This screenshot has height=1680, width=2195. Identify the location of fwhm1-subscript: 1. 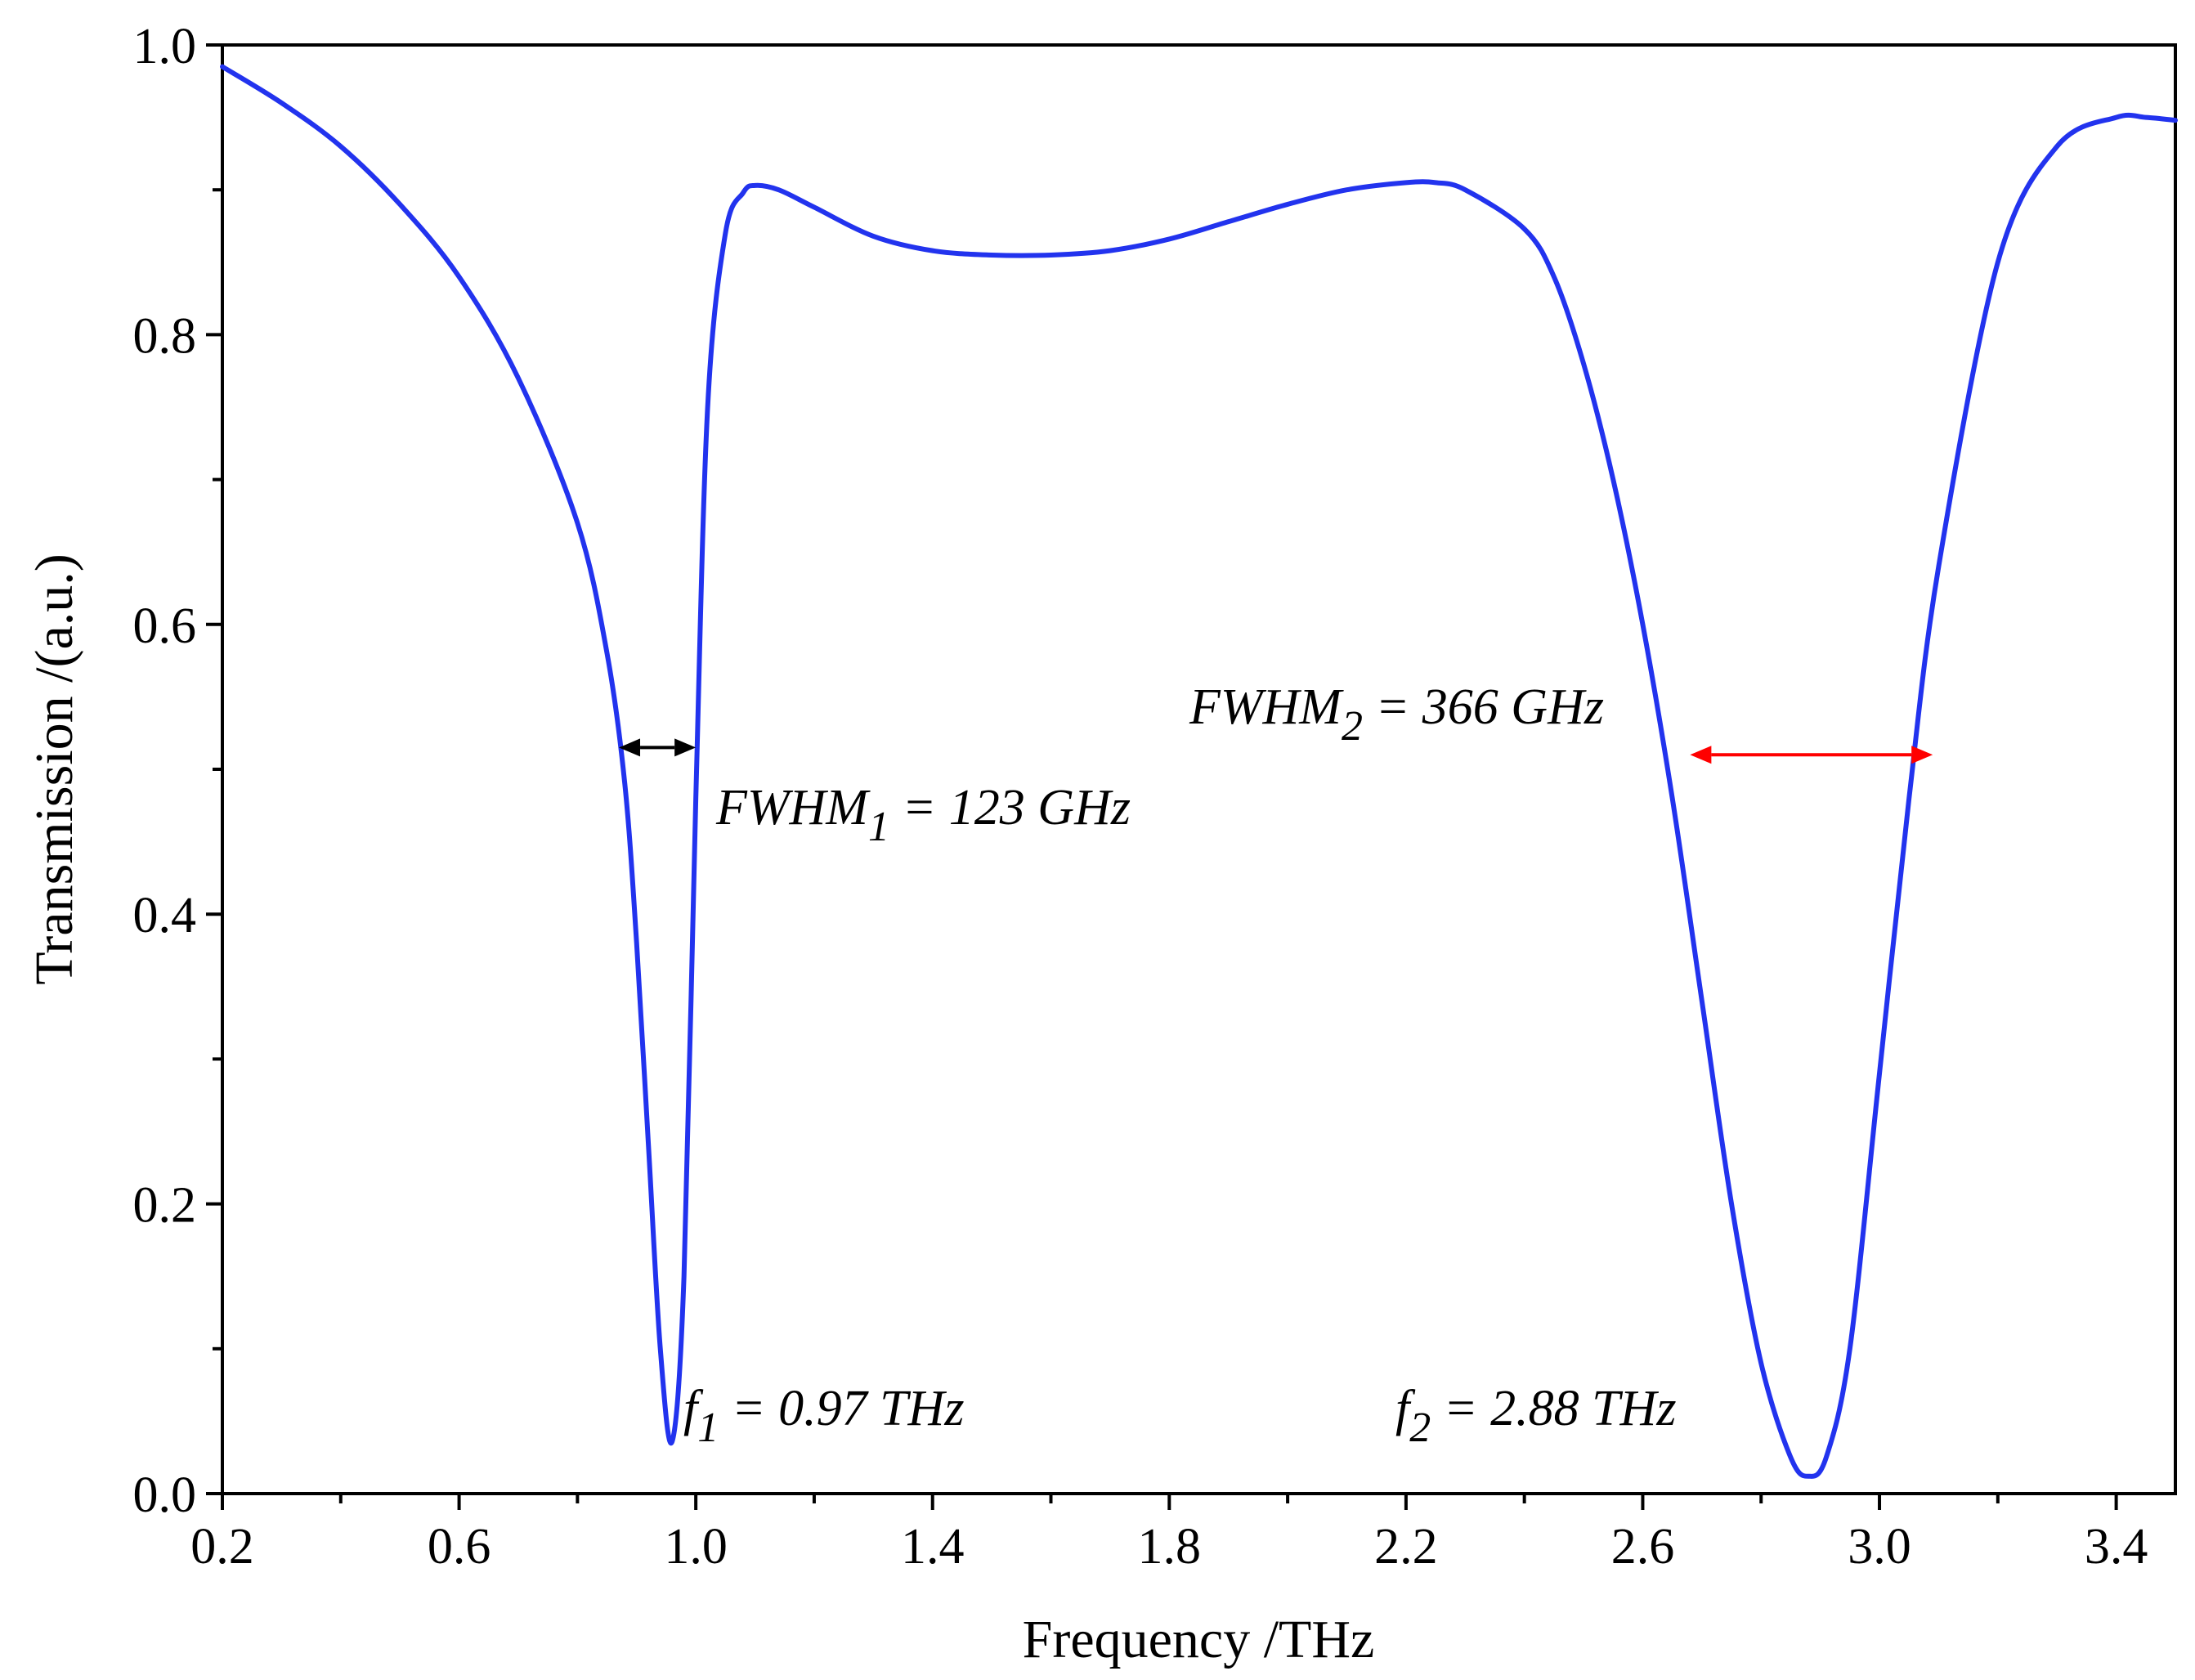
(878, 827).